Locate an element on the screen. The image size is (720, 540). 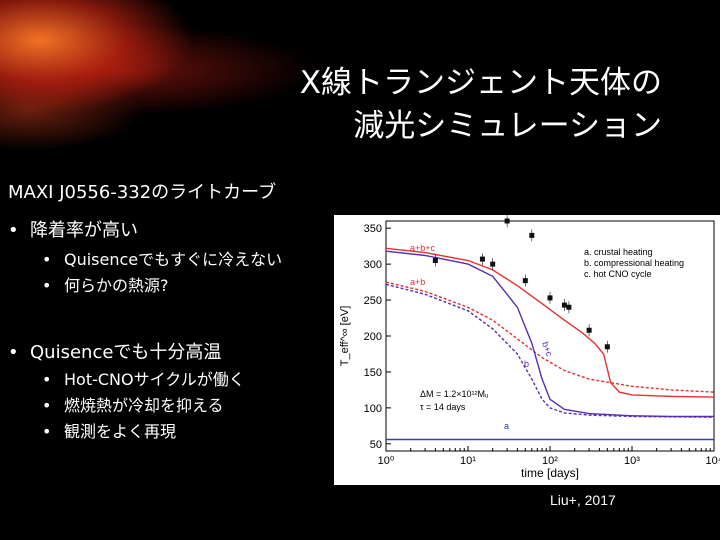
curve-label-b: b is located at coordinates (526, 364).